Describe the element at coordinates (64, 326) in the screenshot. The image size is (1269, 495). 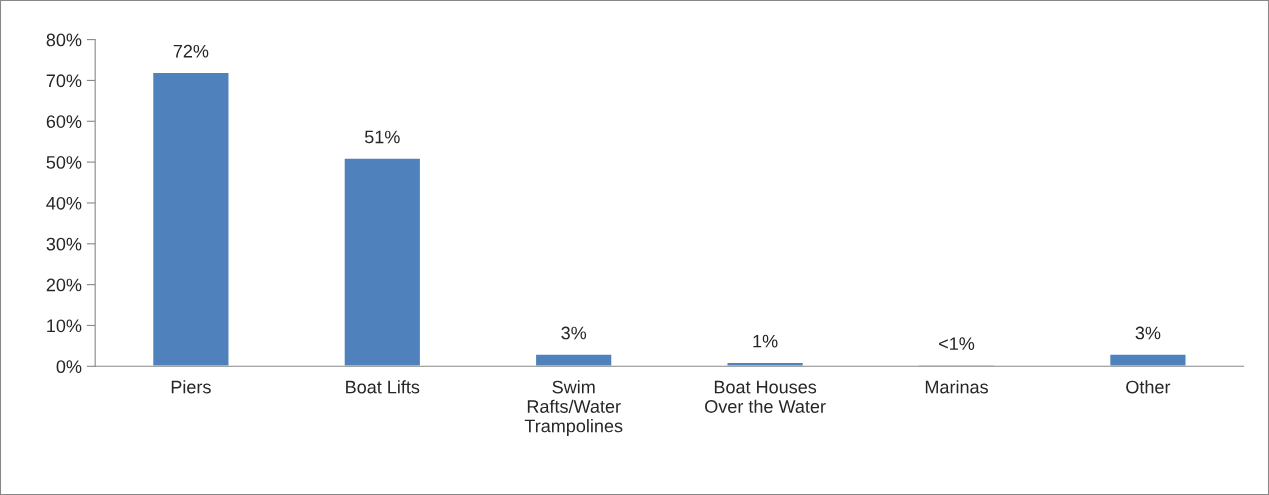
I see `y-tick-label: 10%` at that location.